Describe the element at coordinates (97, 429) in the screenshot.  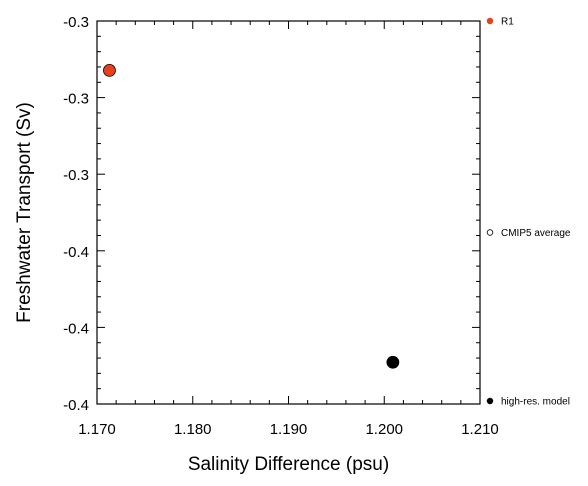
I see `x-tick-label: 1.170` at that location.